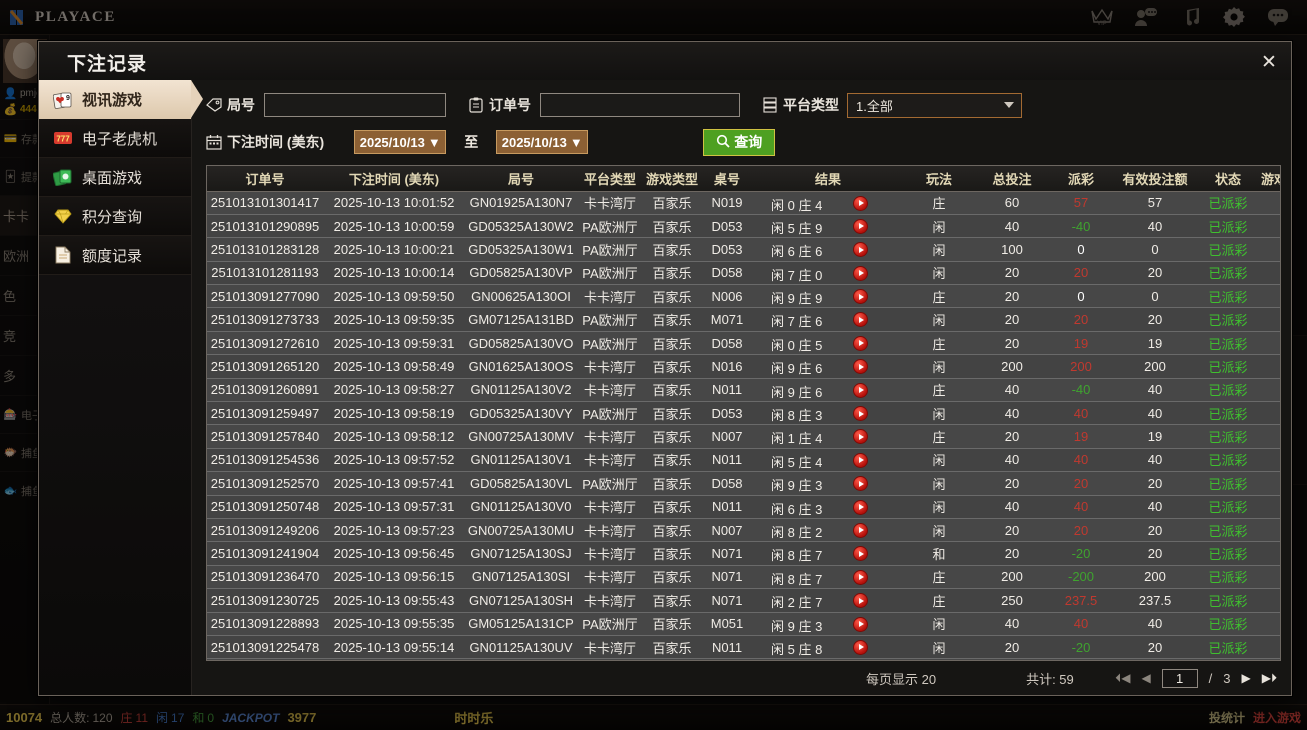 Image resolution: width=1307 pixels, height=730 pixels. Describe the element at coordinates (115, 255) in the screenshot. I see `sidebar-item-credit-records: 额度记录` at that location.